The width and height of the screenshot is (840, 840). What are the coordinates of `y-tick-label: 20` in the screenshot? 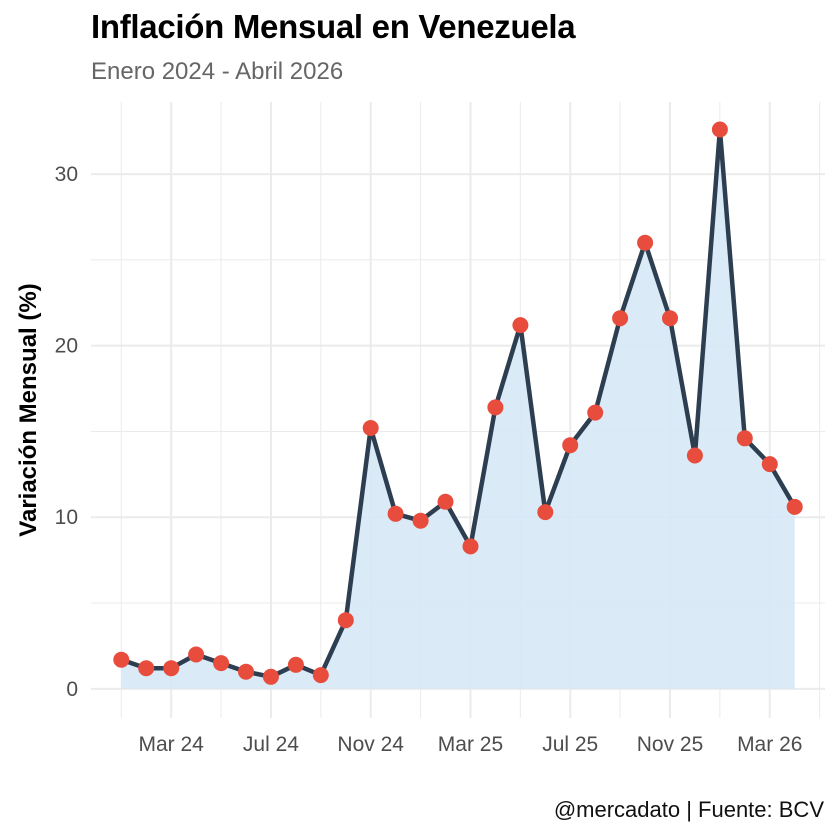 It's located at (66, 346).